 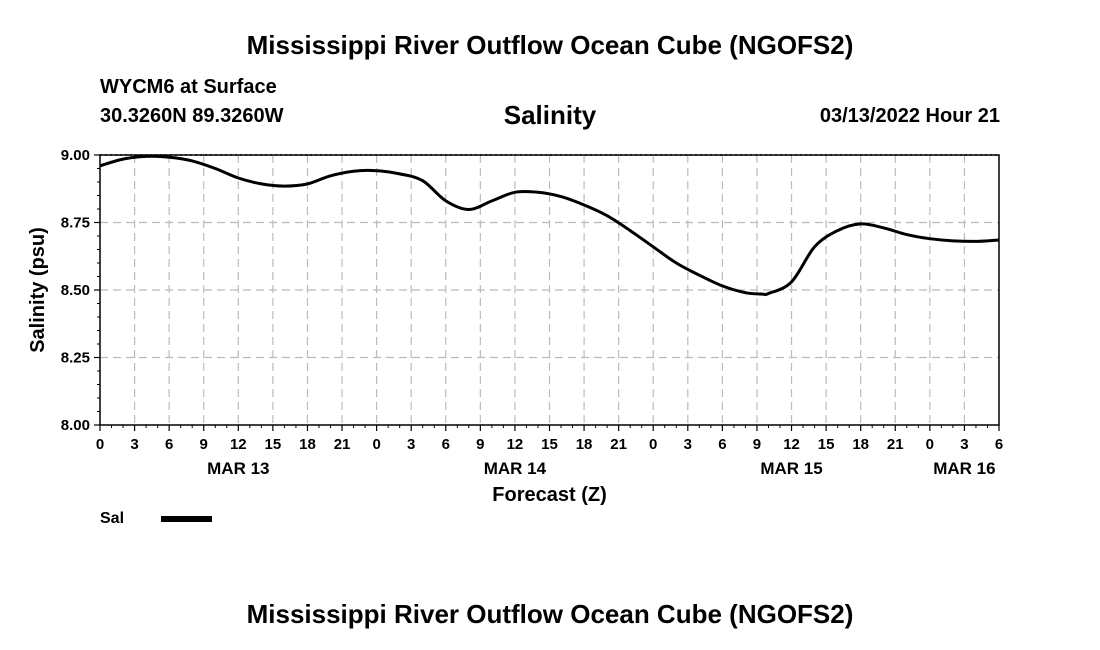 I want to click on x-axis-title: Forecast (Z), so click(x=549, y=495).